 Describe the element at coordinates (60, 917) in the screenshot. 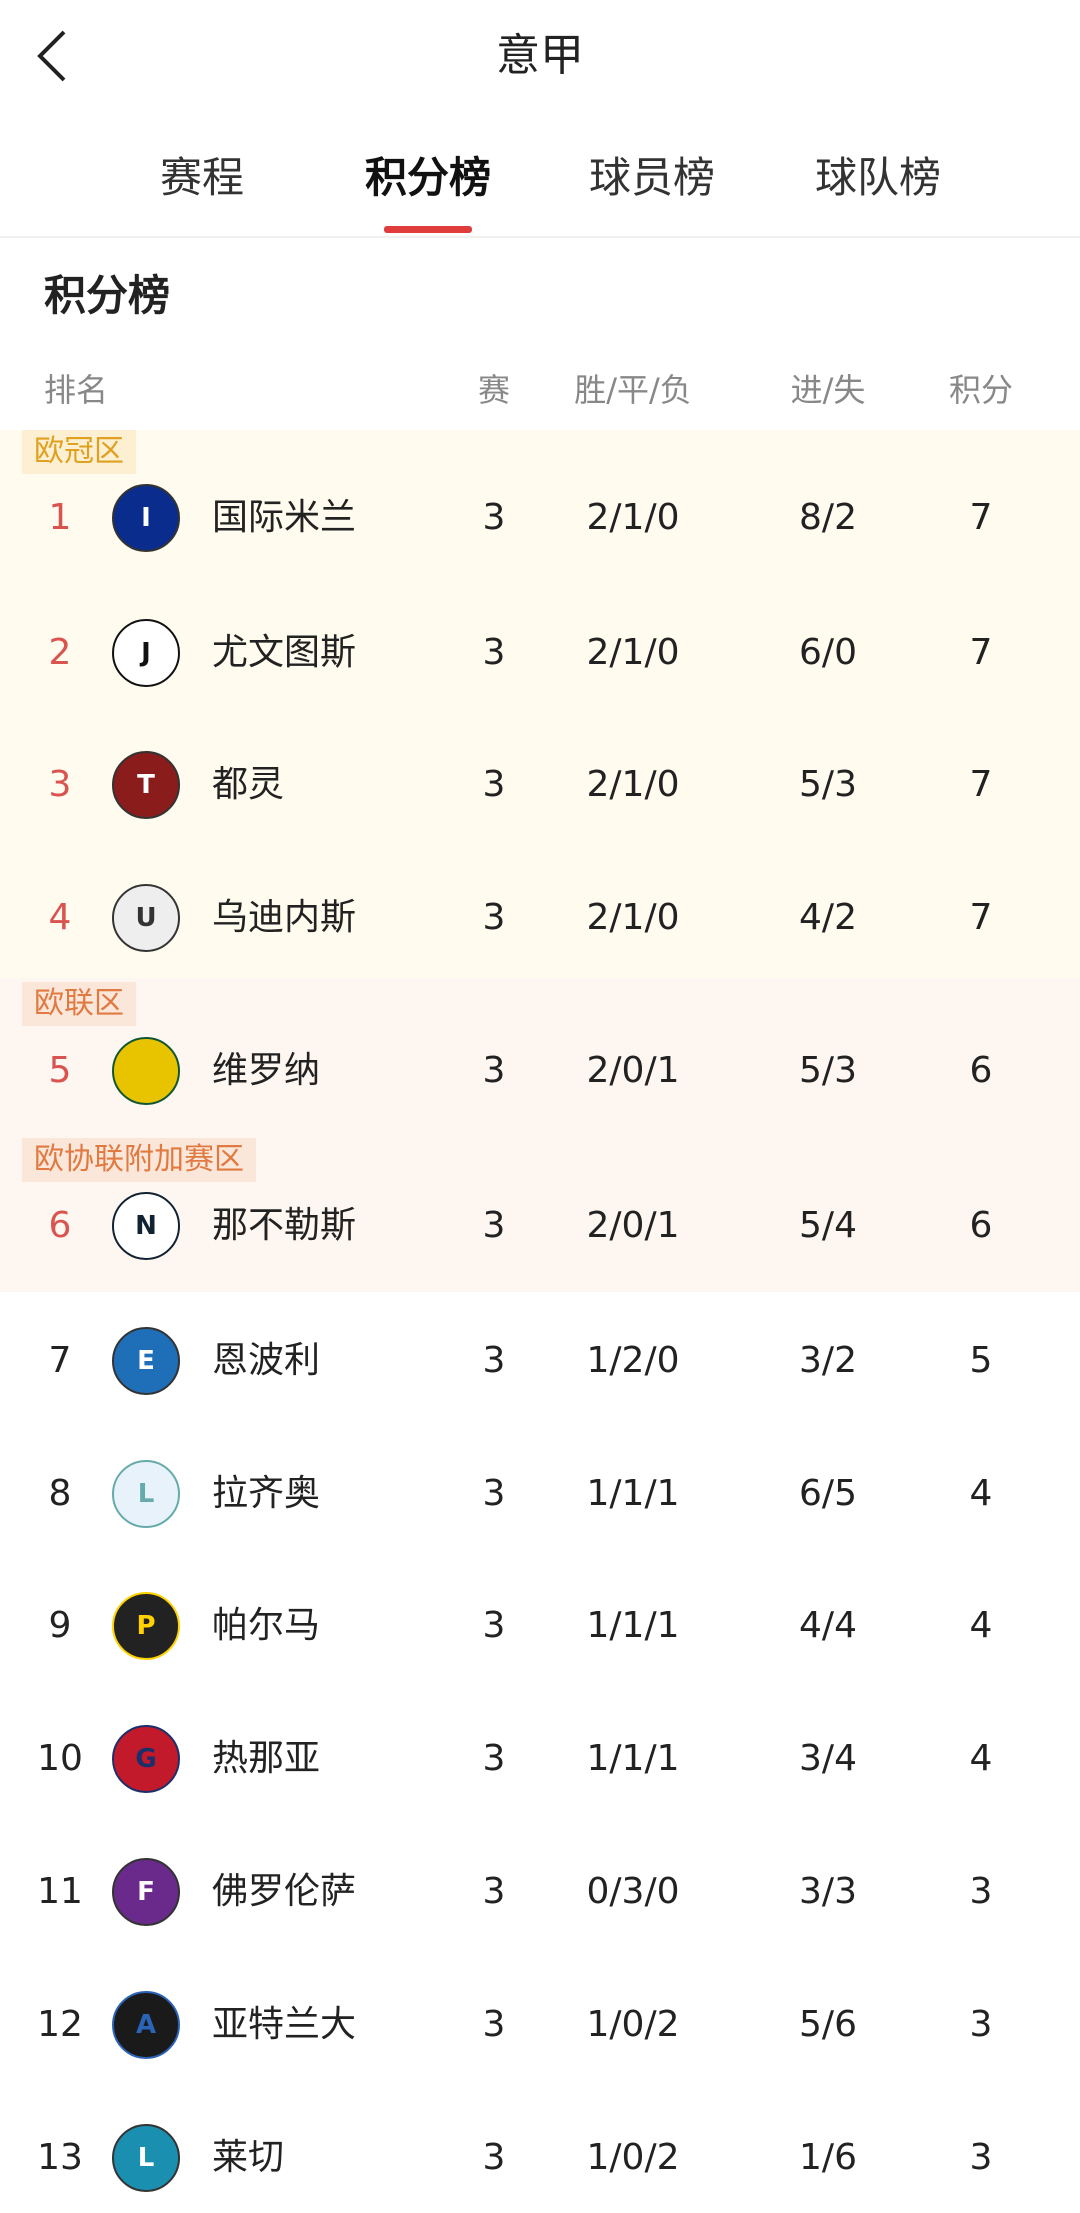

I see `rank: 4` at that location.